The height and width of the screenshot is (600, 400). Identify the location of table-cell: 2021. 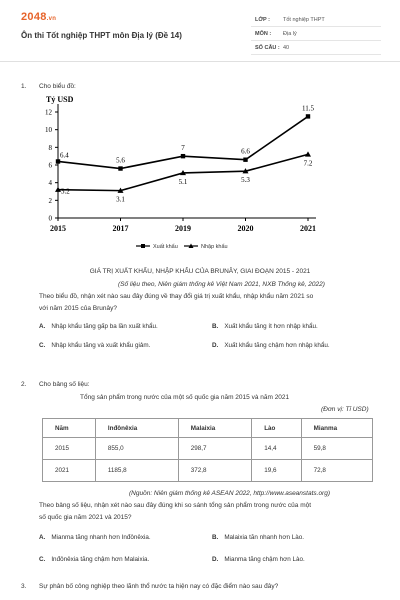
(69, 470).